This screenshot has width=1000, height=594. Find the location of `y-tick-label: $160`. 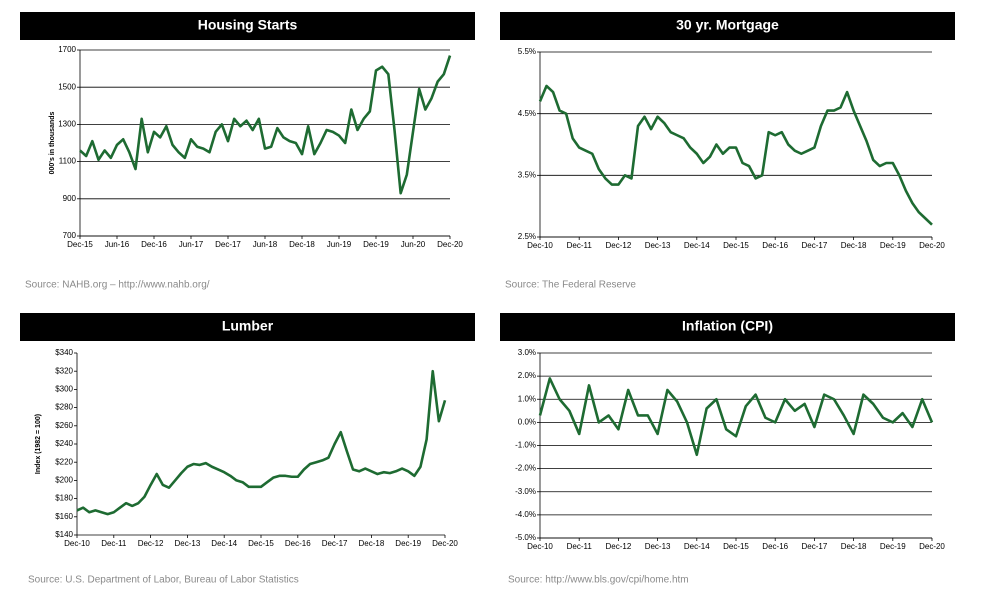

y-tick-label: $160 is located at coordinates (64, 516).